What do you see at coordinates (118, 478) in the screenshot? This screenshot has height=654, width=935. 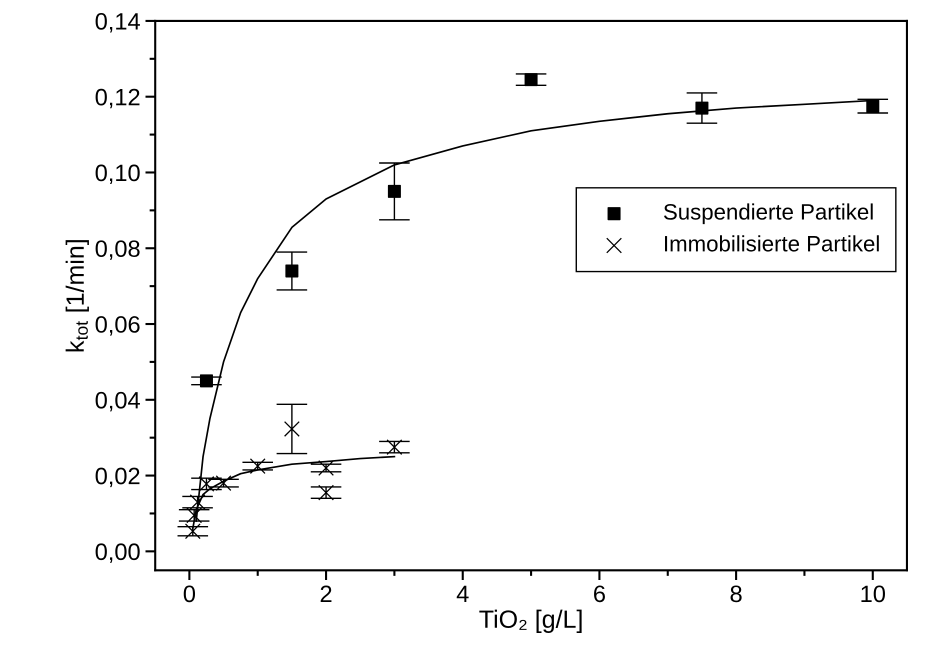 I see `y-tick-label: 0,02` at bounding box center [118, 478].